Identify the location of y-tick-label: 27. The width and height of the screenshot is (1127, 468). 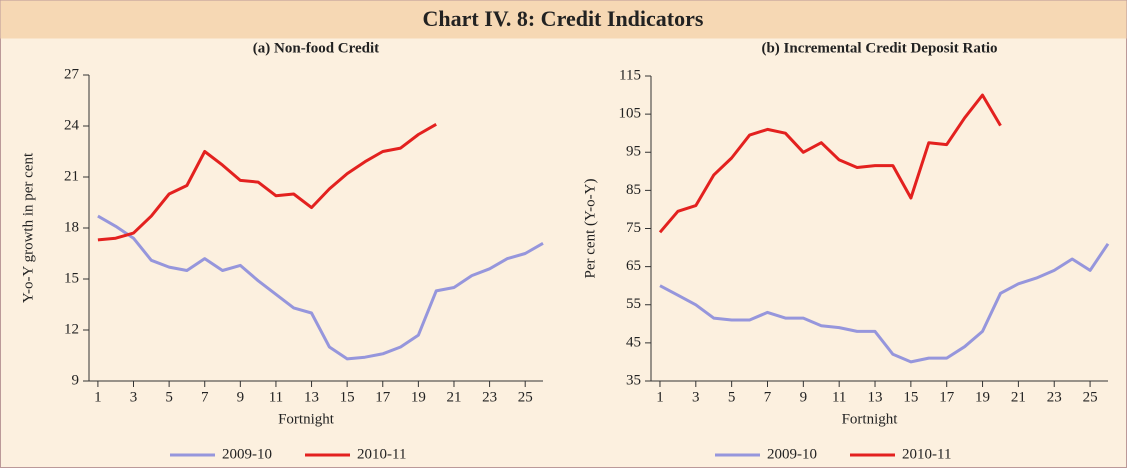
(72, 74).